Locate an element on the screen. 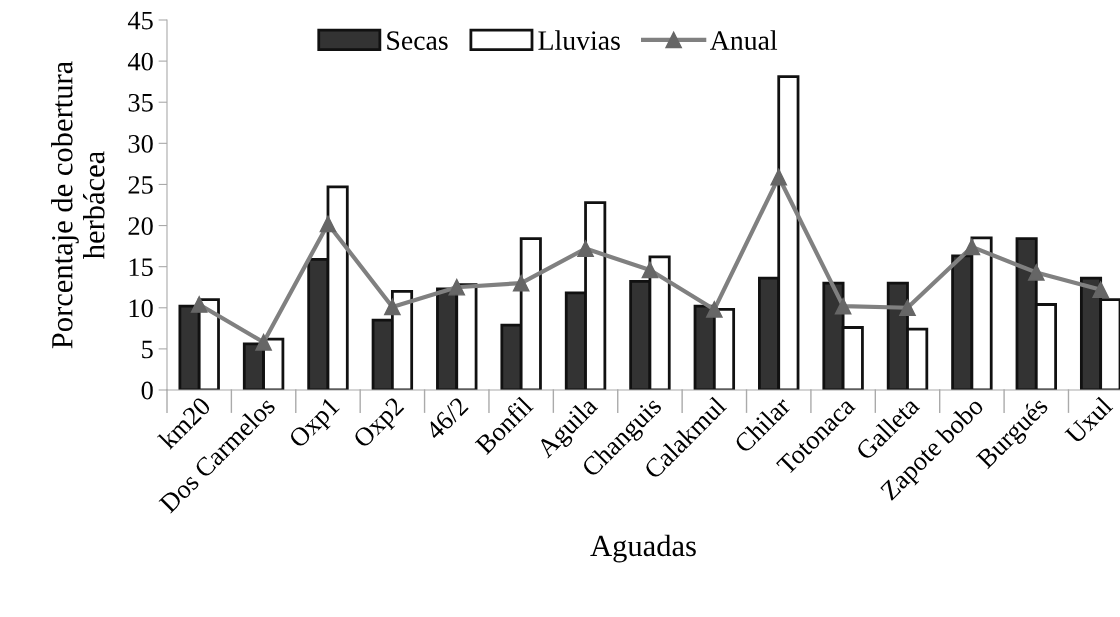 Image resolution: width=1120 pixels, height=617 pixels. x-axis-title: Aguadas is located at coordinates (643, 548).